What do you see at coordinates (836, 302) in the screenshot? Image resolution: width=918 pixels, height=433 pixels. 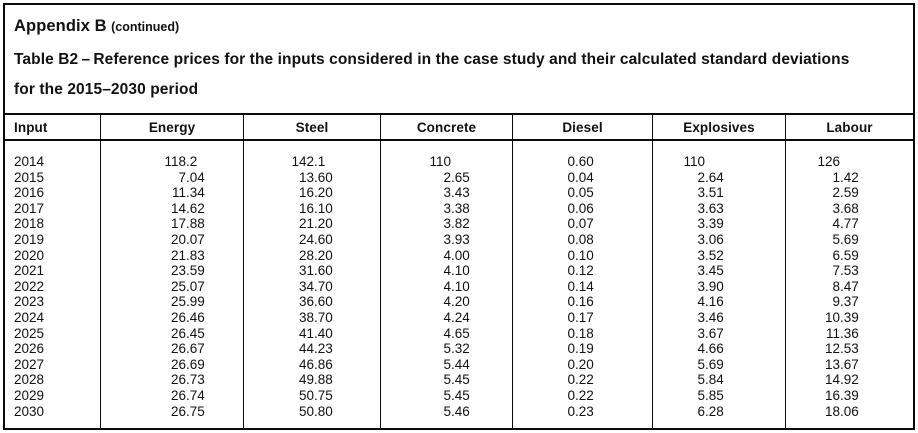 I see `cell-integer-part: 9` at bounding box center [836, 302].